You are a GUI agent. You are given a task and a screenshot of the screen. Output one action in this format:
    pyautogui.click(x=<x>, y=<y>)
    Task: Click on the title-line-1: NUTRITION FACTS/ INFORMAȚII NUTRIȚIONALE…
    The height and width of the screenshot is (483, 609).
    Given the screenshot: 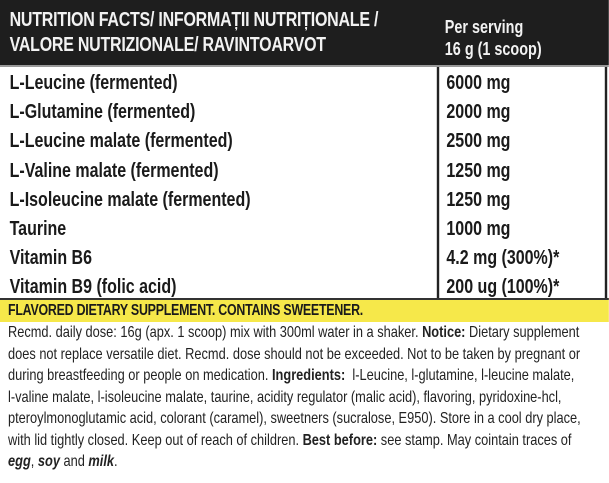 What is the action you would take?
    pyautogui.click(x=194, y=20)
    